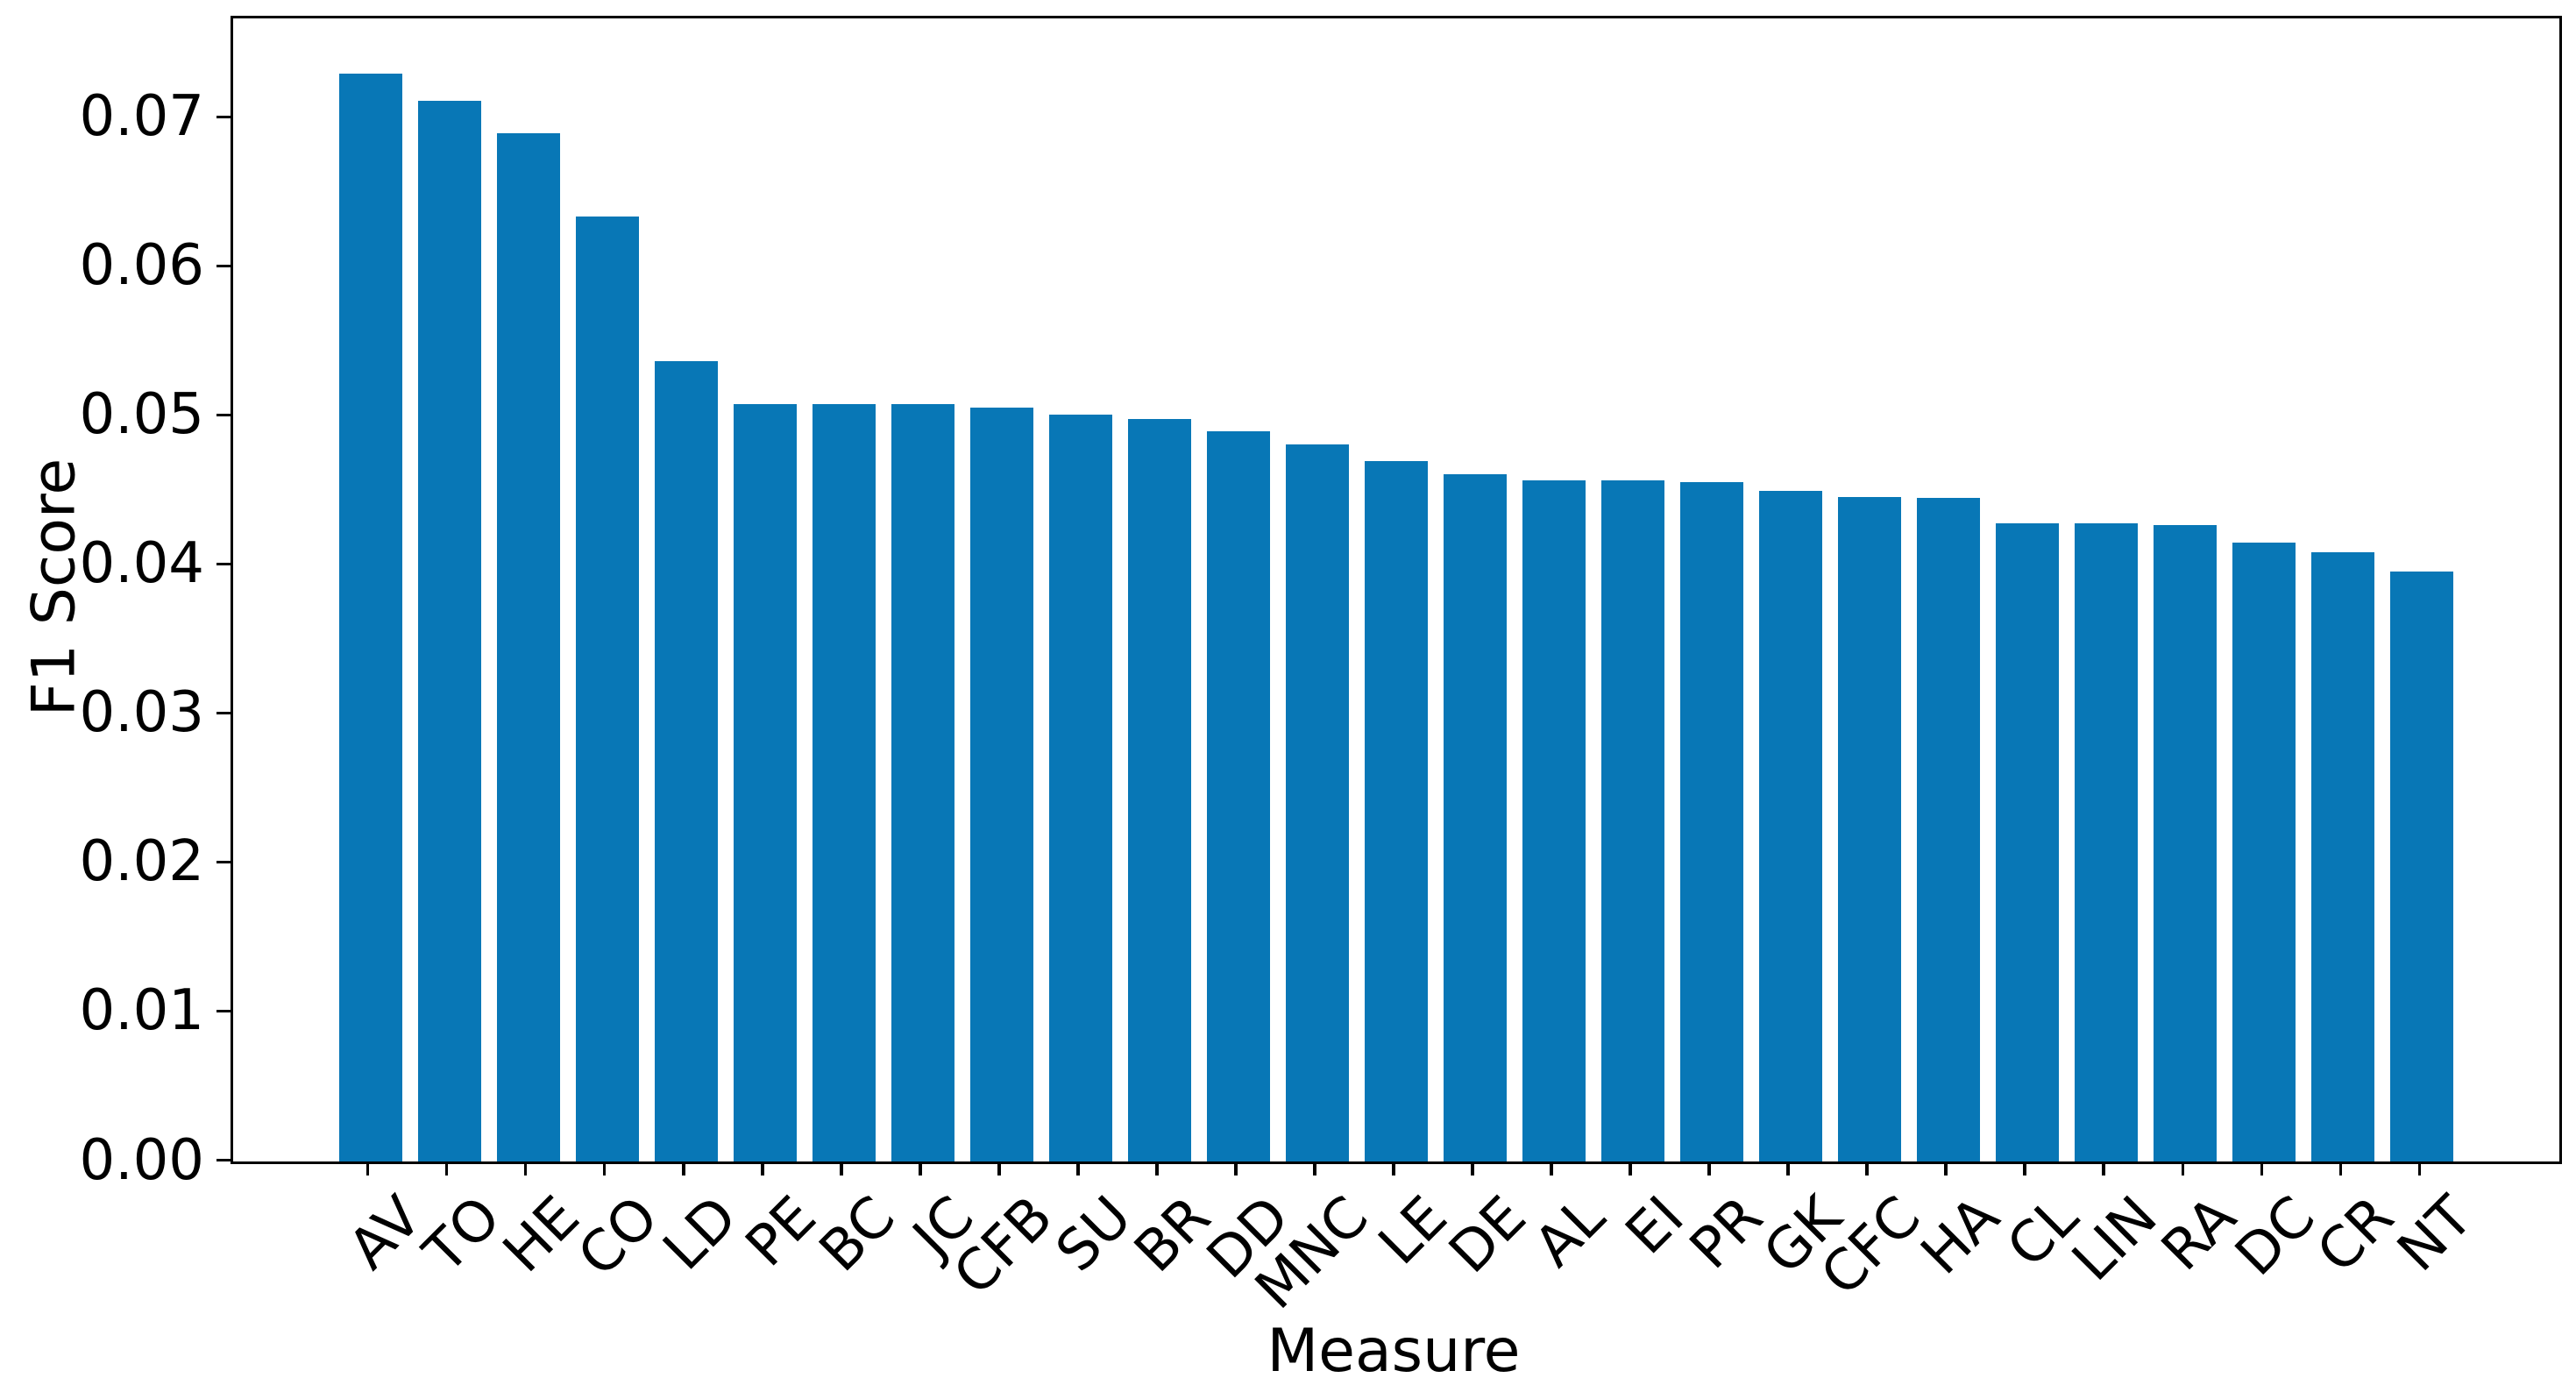 The width and height of the screenshot is (2576, 1385). Describe the element at coordinates (446, 1168) in the screenshot. I see `x-tick-mark-TO` at that location.